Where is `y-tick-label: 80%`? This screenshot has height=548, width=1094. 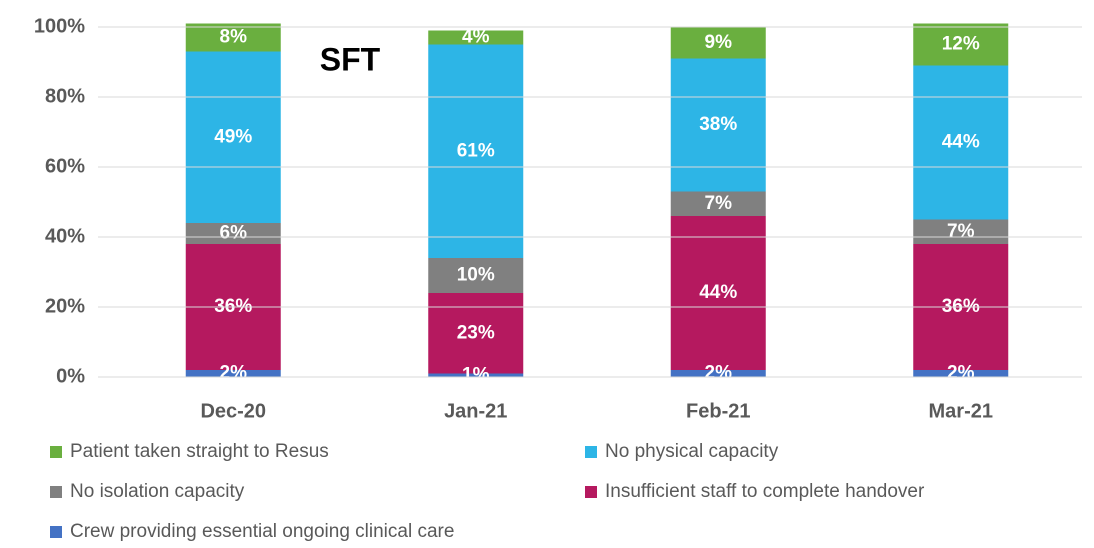 y-tick-label: 80% is located at coordinates (65, 96).